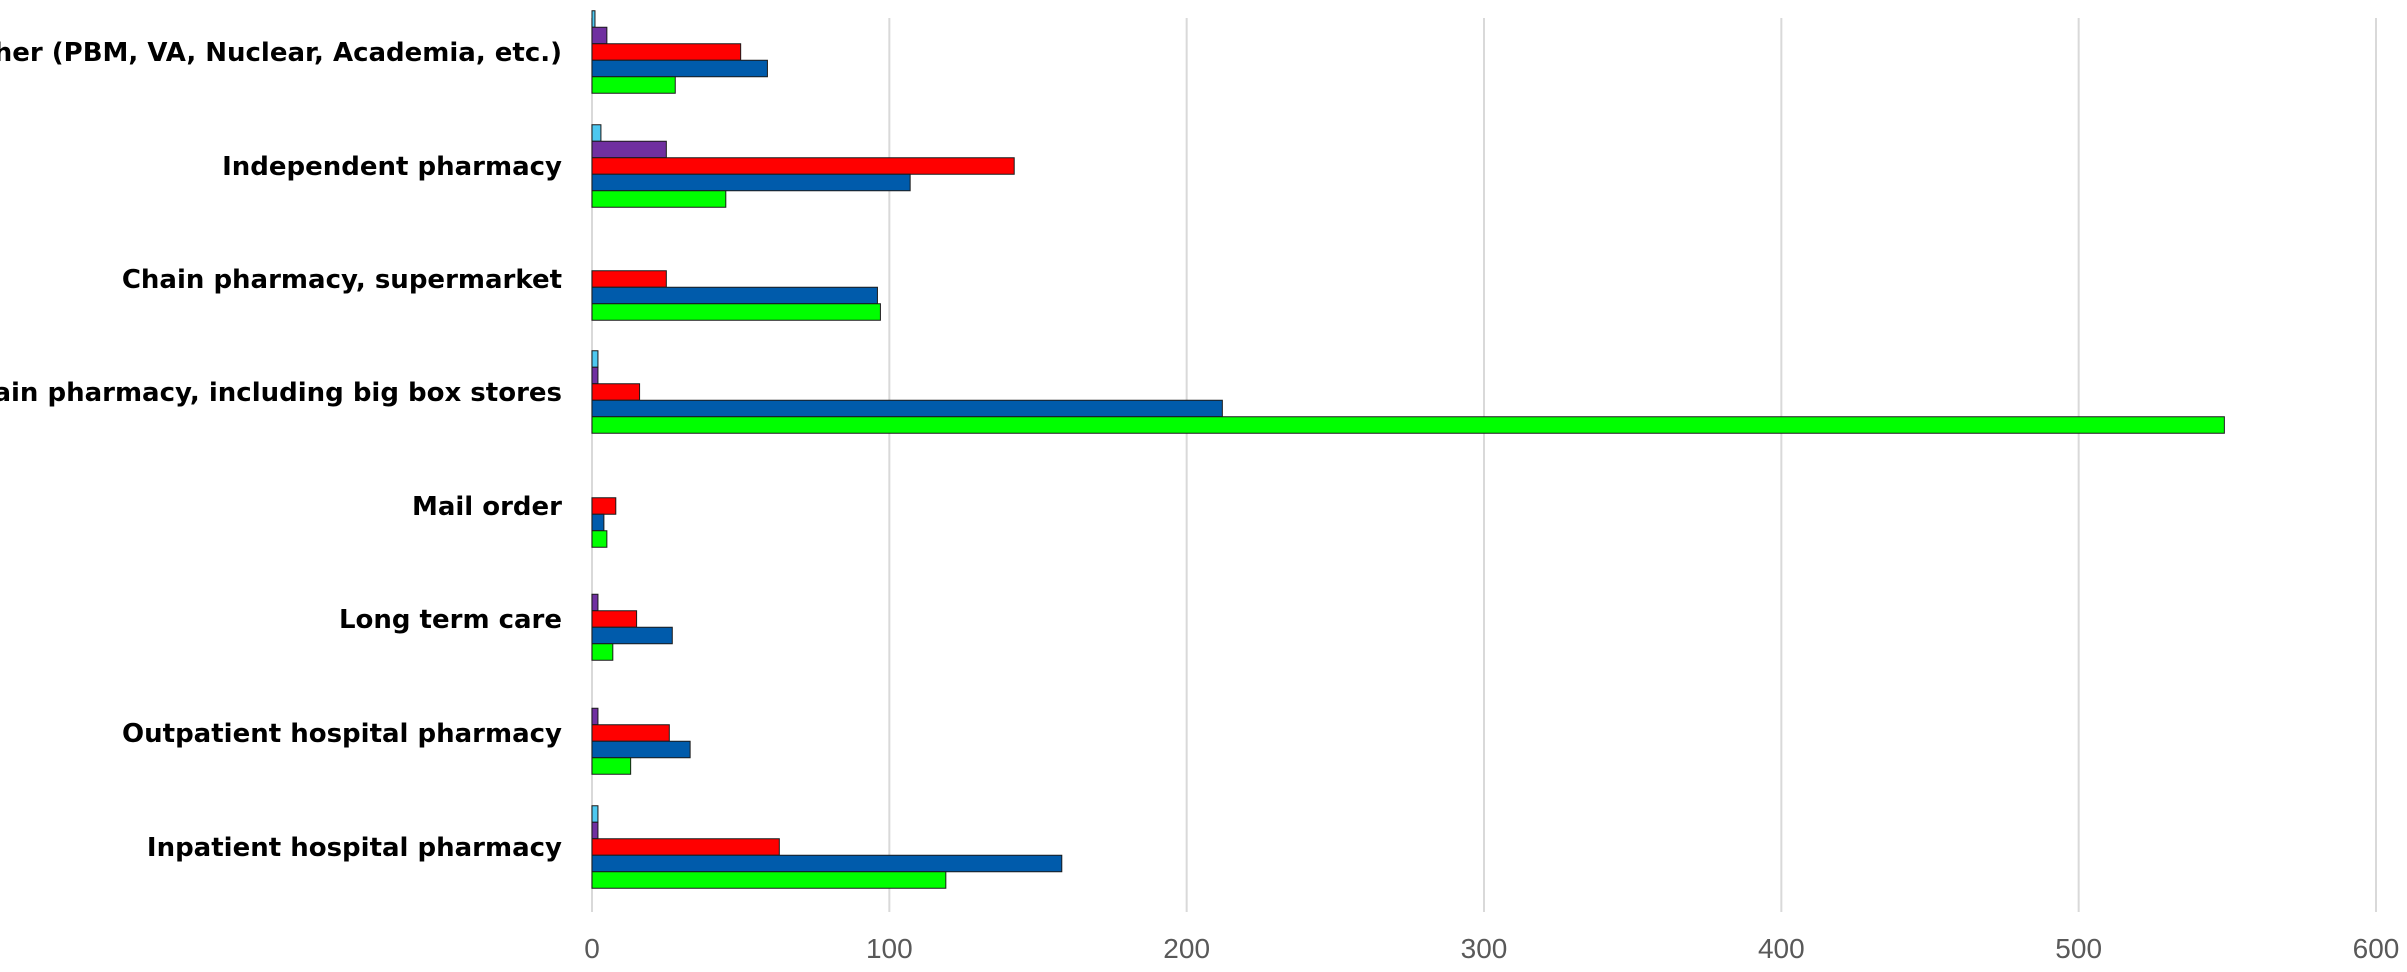  What do you see at coordinates (592, 948) in the screenshot?
I see `x-tick-label: 0` at bounding box center [592, 948].